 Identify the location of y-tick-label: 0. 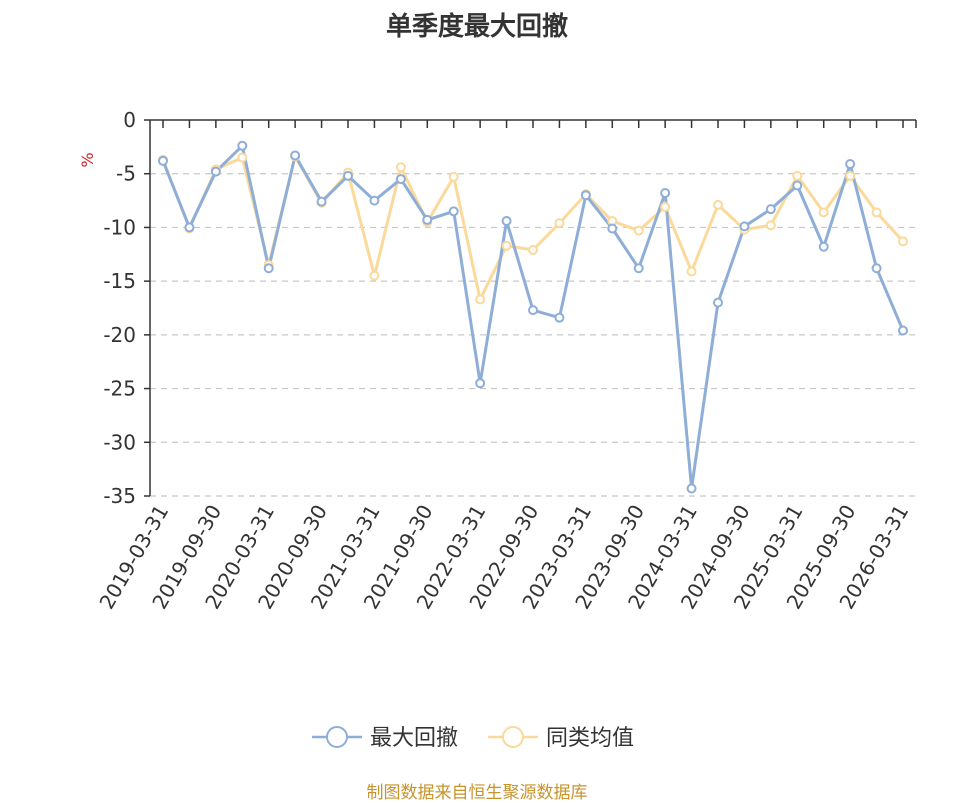
(129, 120).